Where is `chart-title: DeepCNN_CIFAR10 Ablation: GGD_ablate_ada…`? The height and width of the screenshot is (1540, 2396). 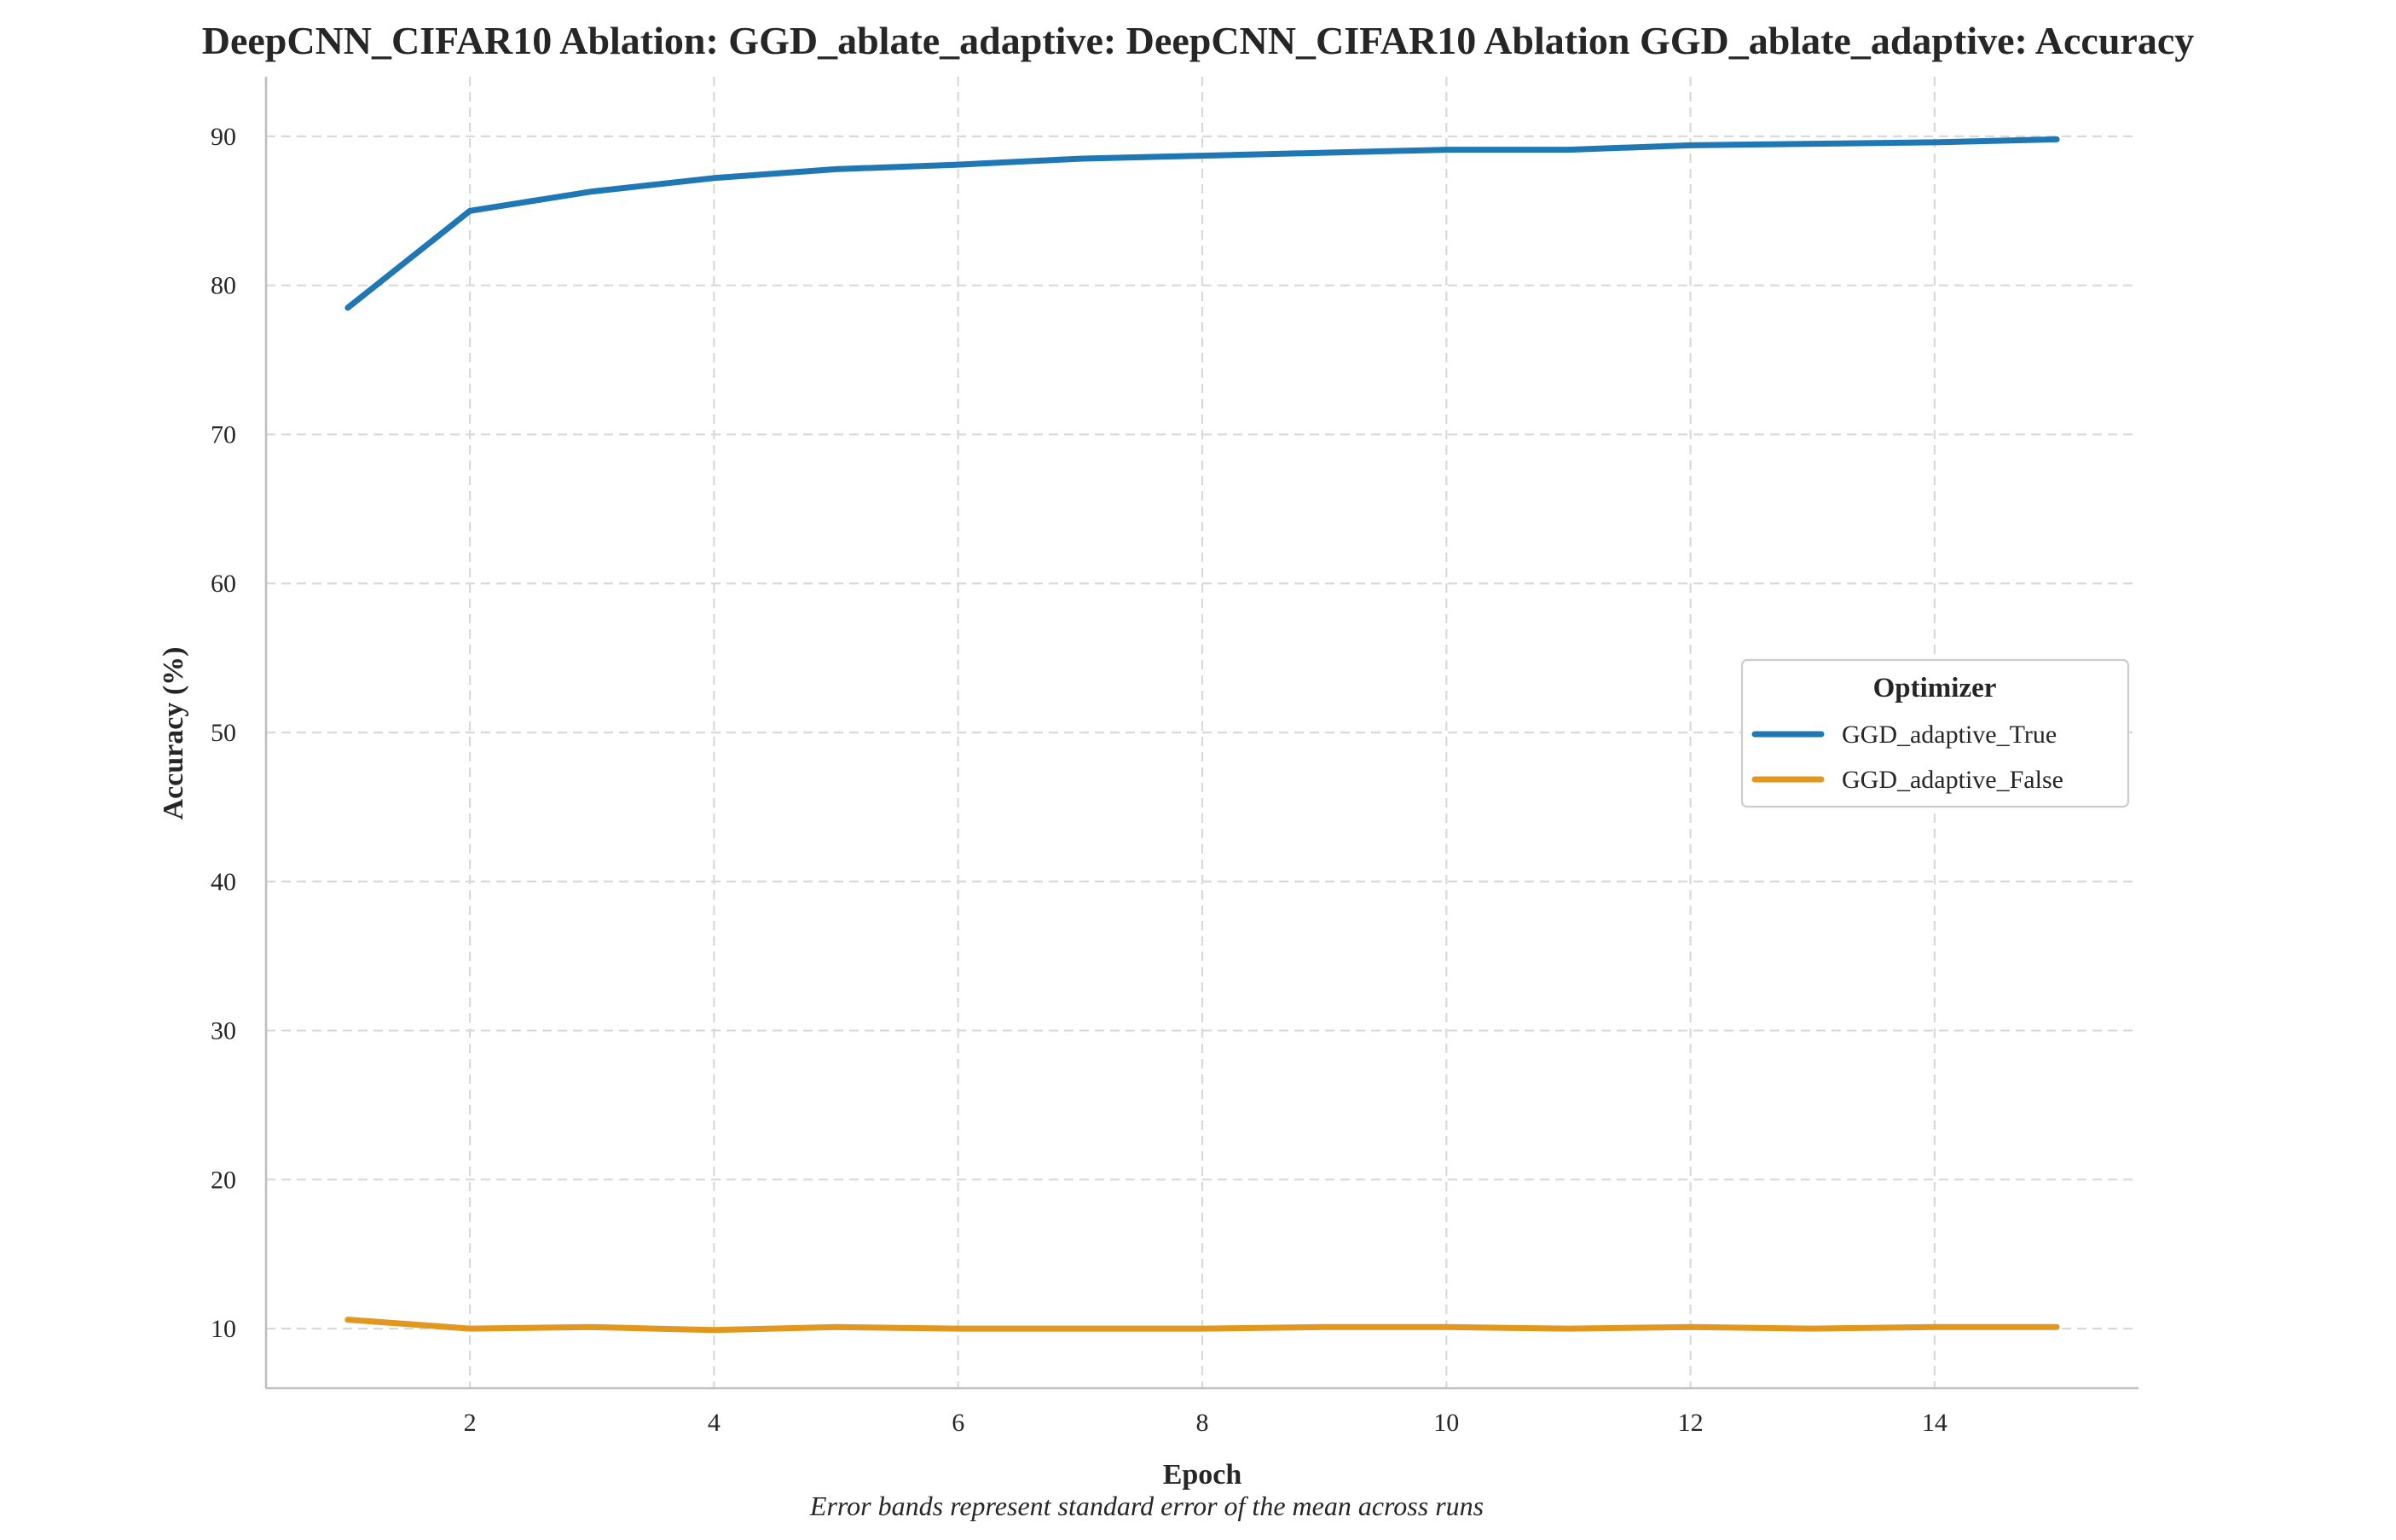
chart-title: DeepCNN_CIFAR10 Ablation: GGD_ablate_ada… is located at coordinates (1198, 40).